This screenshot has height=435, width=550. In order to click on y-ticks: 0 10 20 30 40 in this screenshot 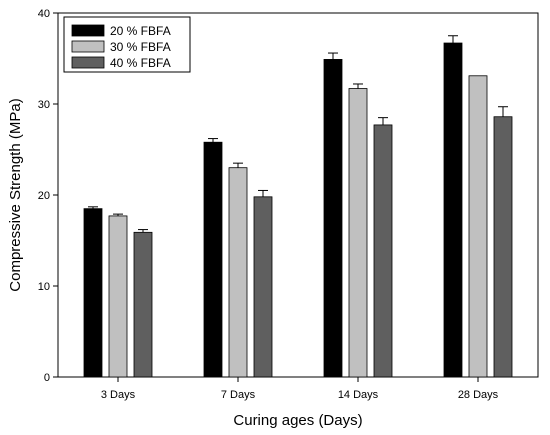, I will do `click(48, 196)`.